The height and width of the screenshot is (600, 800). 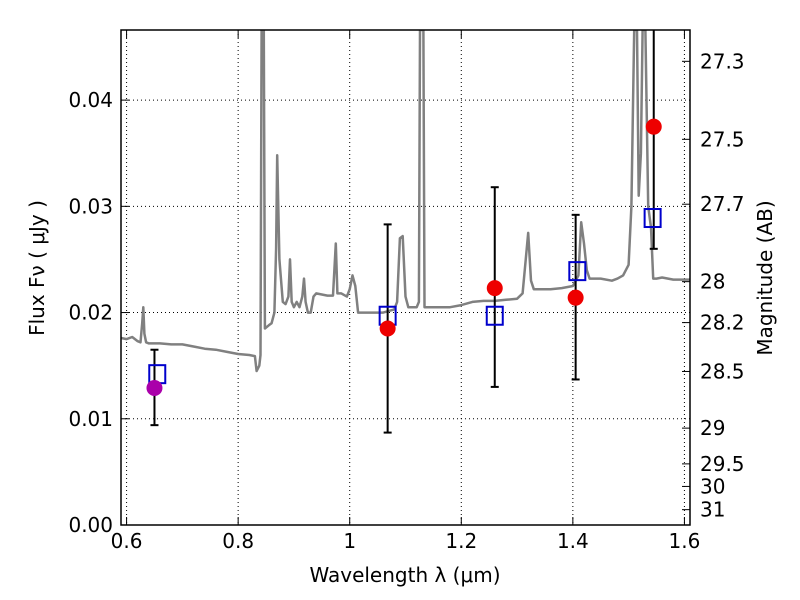 I want to click on right-tick-label: 27.5, so click(x=722, y=139).